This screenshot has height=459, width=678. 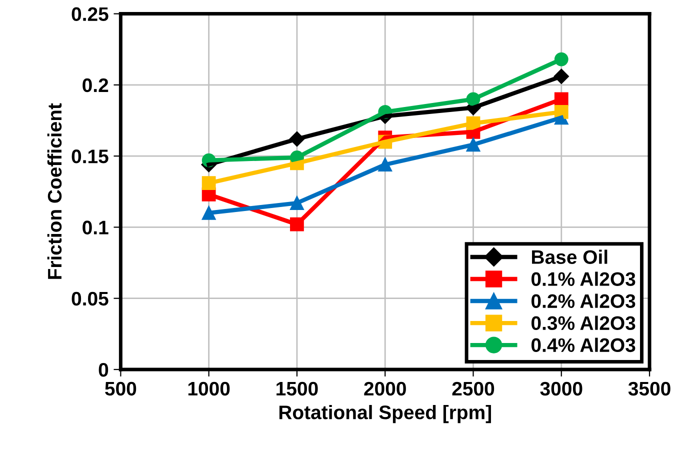 What do you see at coordinates (297, 389) in the screenshot?
I see `x-tick-label: 1500` at bounding box center [297, 389].